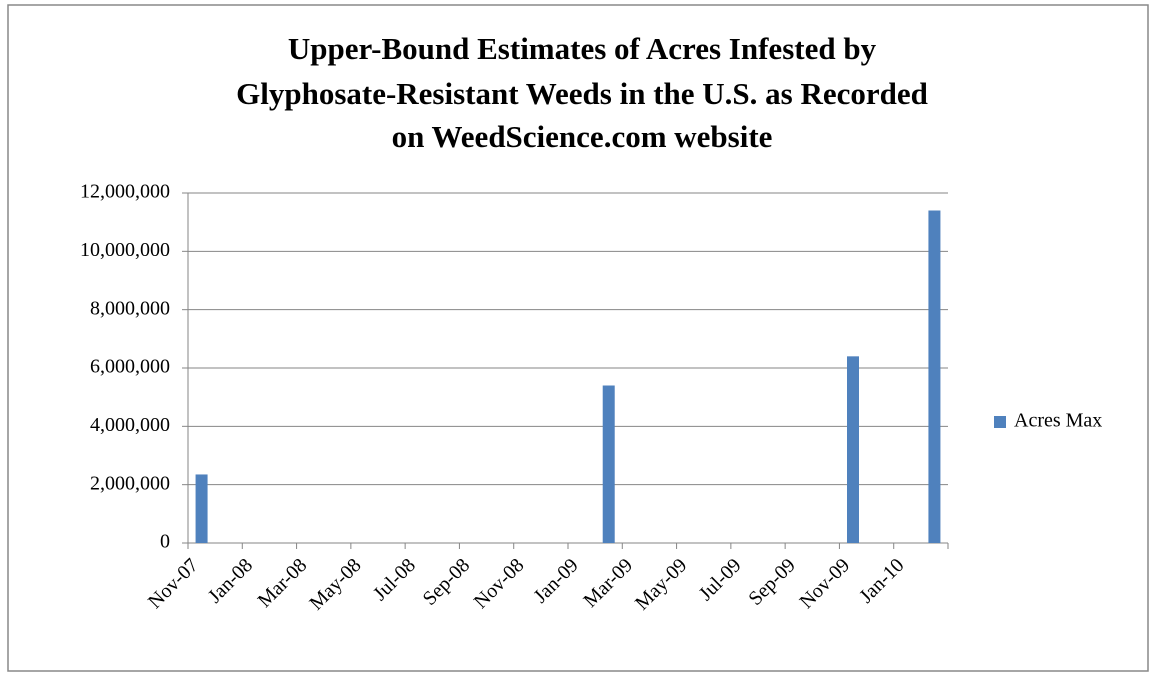  I want to click on y-tick-label: 4,000,000, so click(130, 425).